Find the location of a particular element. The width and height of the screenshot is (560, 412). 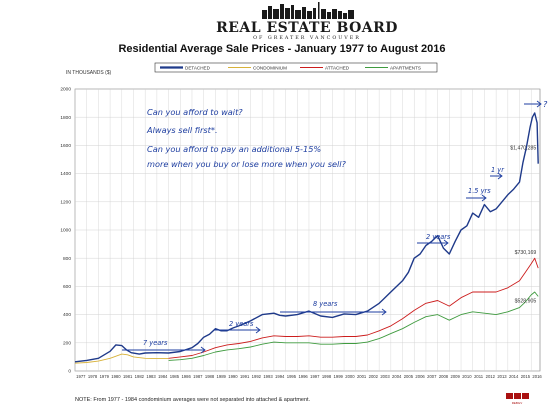

legend: DETACHED CONDOMINIUM ATTACHED APARTMENTS is located at coordinates (296, 67).